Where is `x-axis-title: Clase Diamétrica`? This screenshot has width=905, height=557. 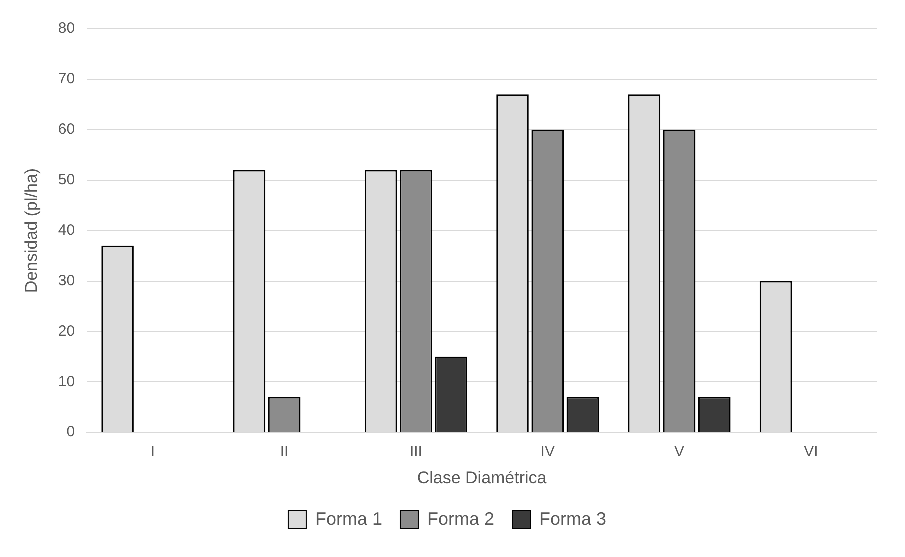
x-axis-title: Clase Diamétrica is located at coordinates (482, 478).